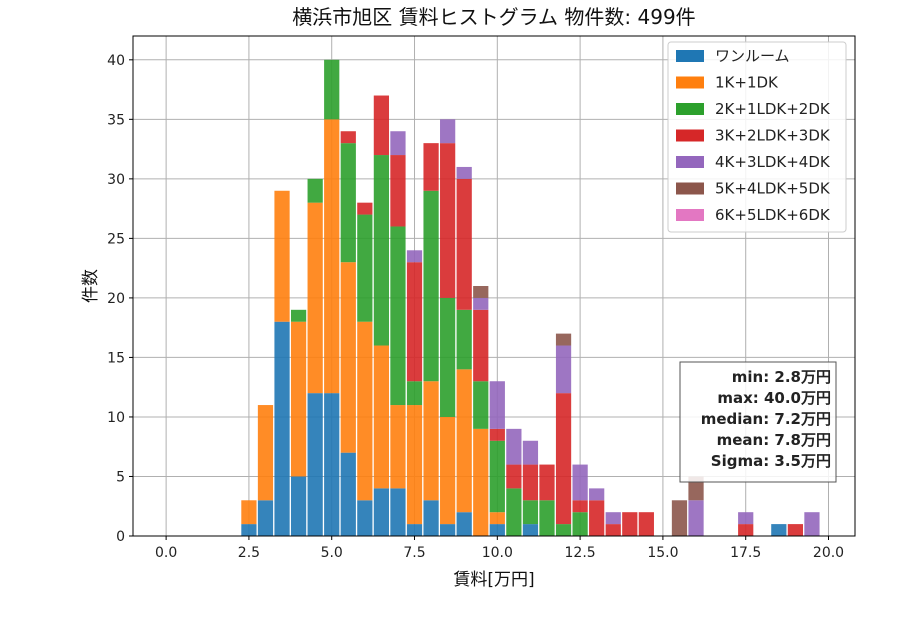 The width and height of the screenshot is (900, 630). What do you see at coordinates (773, 215) in the screenshot?
I see `legend-label: 6K+5LDK+6DK` at bounding box center [773, 215].